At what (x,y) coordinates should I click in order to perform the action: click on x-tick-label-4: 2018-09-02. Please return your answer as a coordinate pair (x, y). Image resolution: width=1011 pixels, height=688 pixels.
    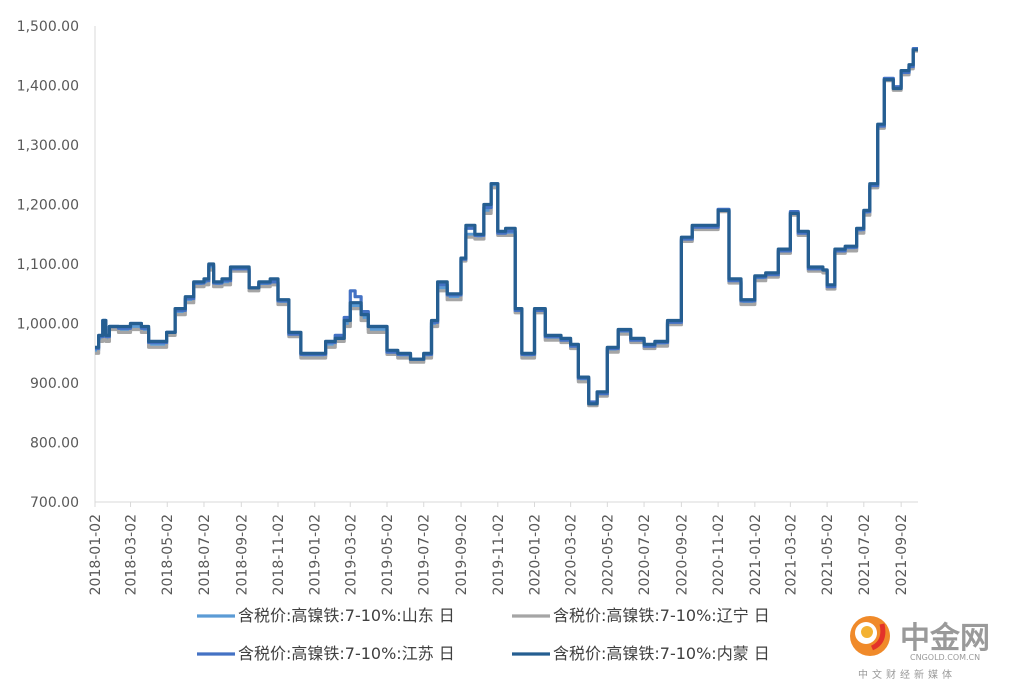
    Looking at the image, I should click on (242, 554).